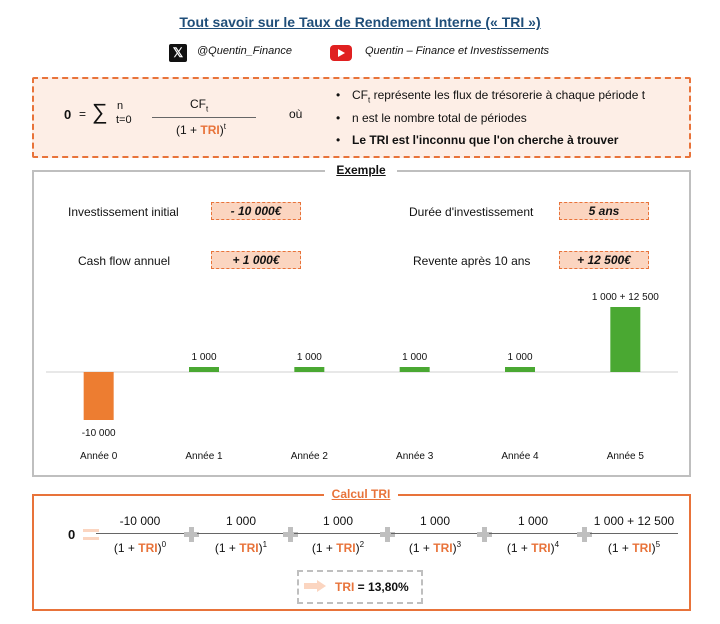  I want to click on param-value-revente: + 12 500€, so click(604, 260).